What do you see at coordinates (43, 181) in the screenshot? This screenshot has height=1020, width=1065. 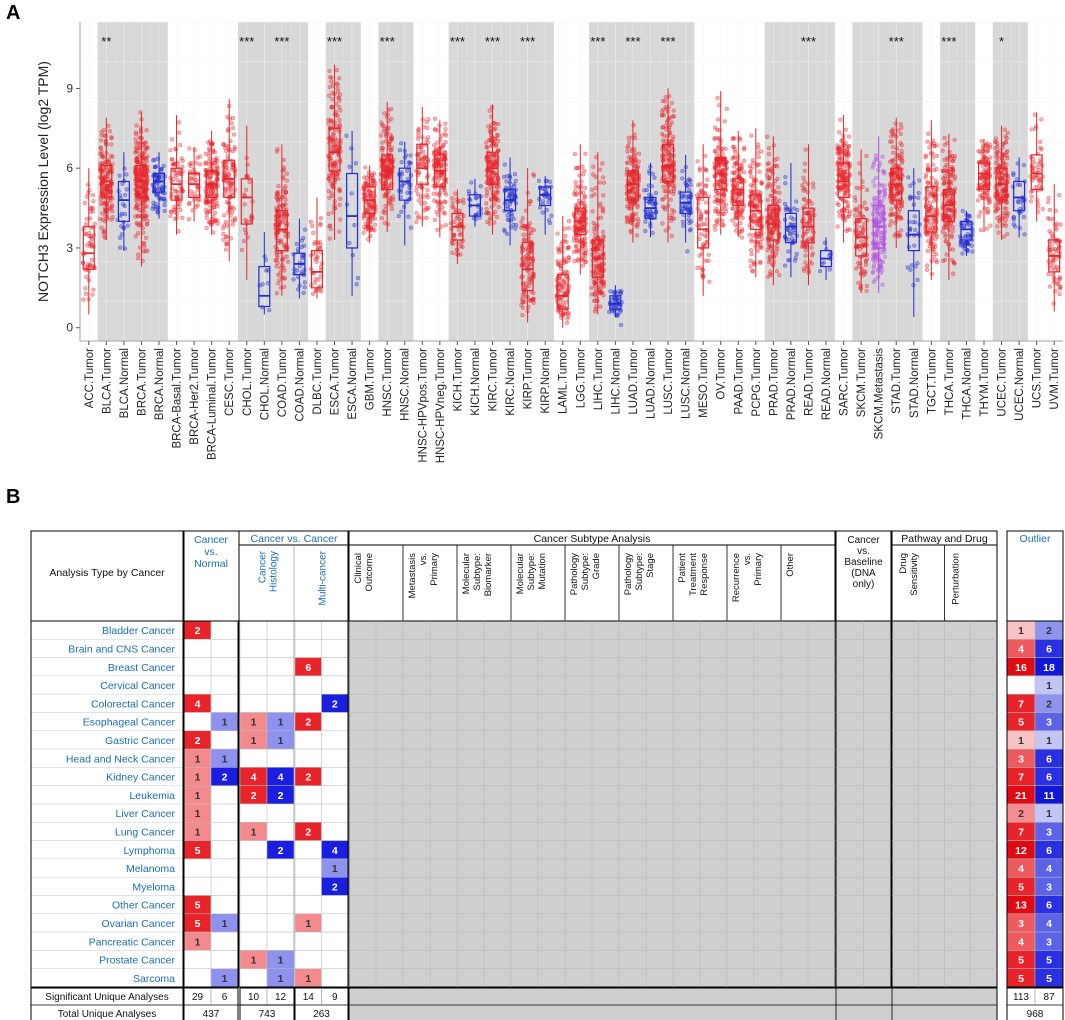 I see `y-axis-label: NOTCH3 Expression Level (log2 TPM)` at bounding box center [43, 181].